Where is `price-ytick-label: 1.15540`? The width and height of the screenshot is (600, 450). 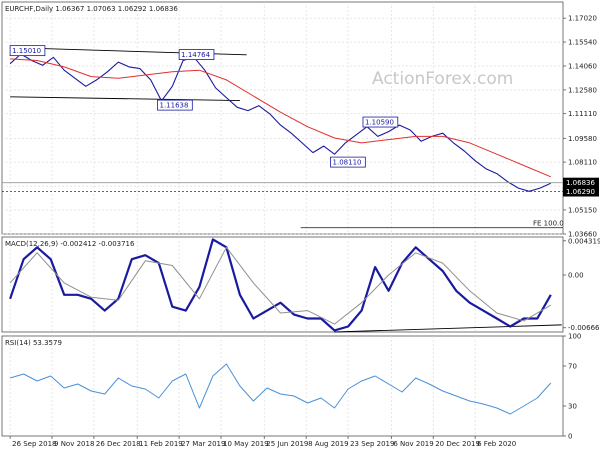
price-ytick-label: 1.15540 is located at coordinates (582, 43).